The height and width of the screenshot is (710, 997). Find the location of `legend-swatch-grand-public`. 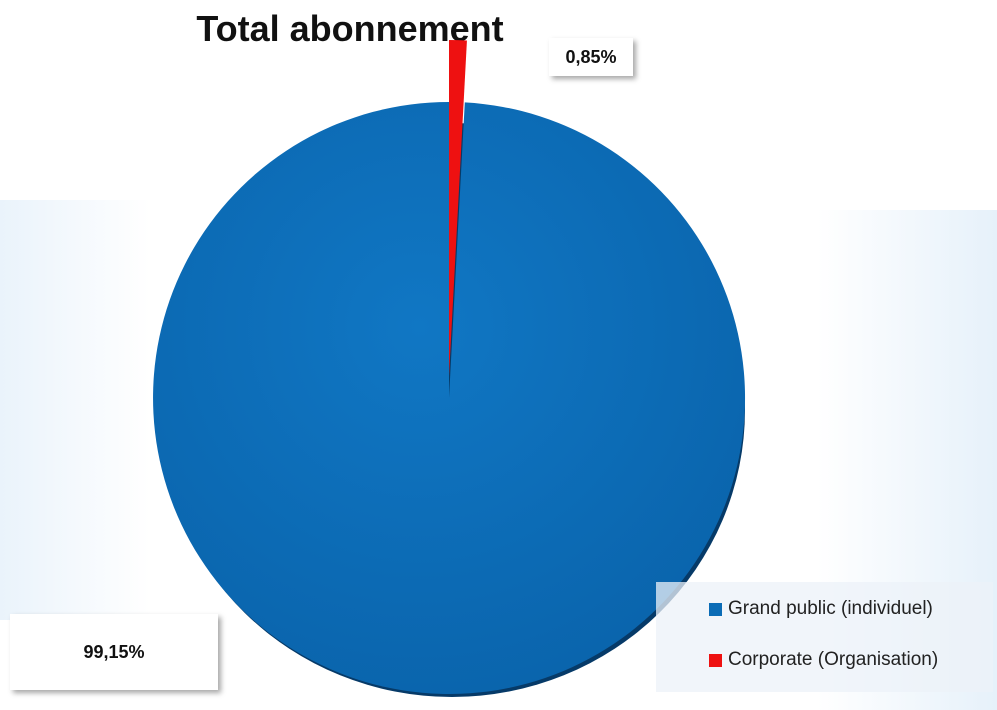

legend-swatch-grand-public is located at coordinates (715, 609).